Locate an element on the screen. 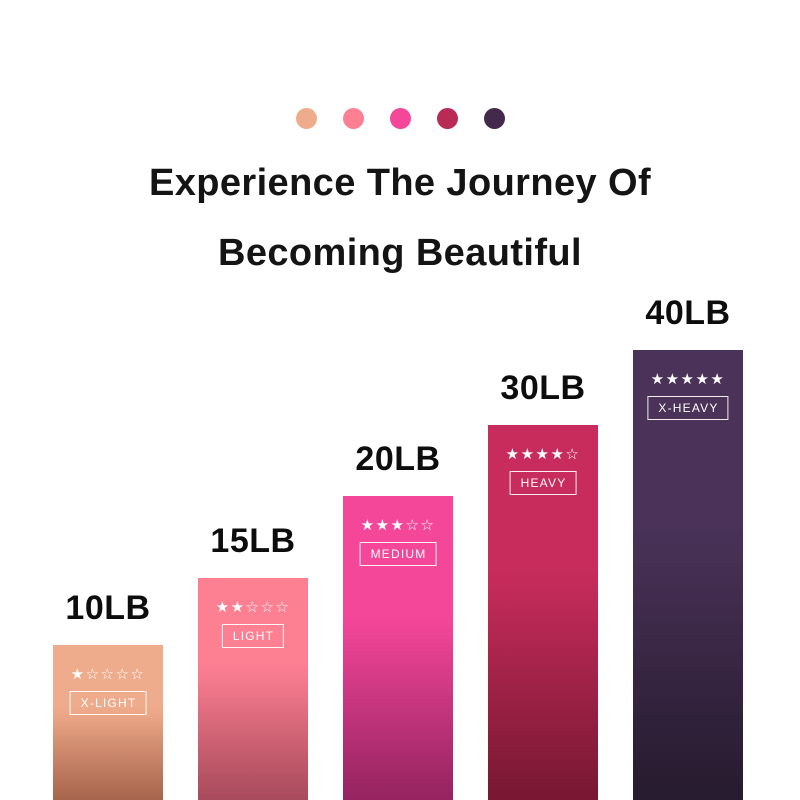 This screenshot has height=800, width=800. bar-group-20lb: 20LB ★★★☆☆ MEDIUM is located at coordinates (398, 619).